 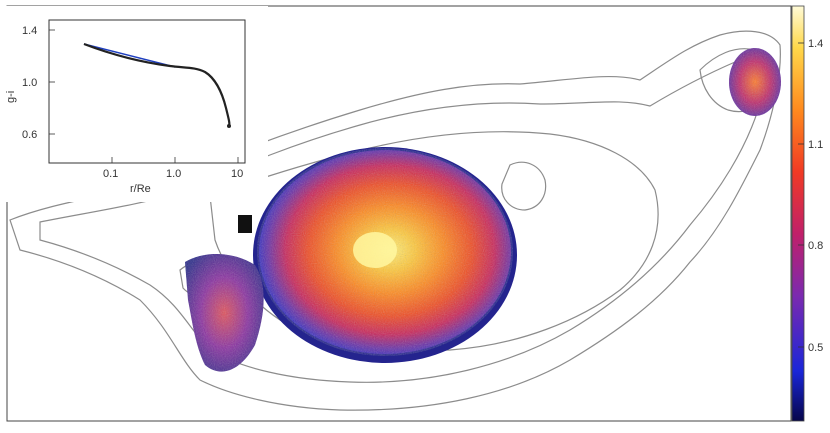 What do you see at coordinates (815, 145) in the screenshot?
I see `colorbar-tick-label: 1.1` at bounding box center [815, 145].